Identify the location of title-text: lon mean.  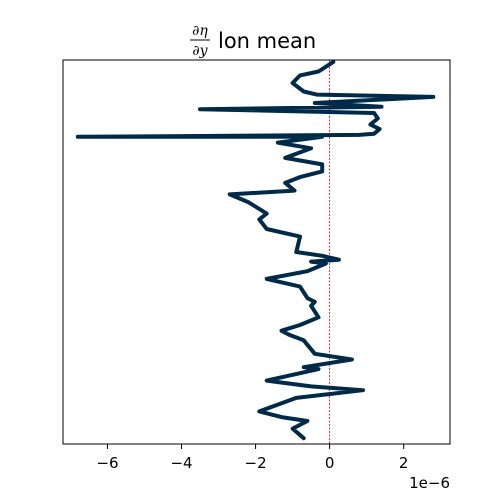
(267, 41).